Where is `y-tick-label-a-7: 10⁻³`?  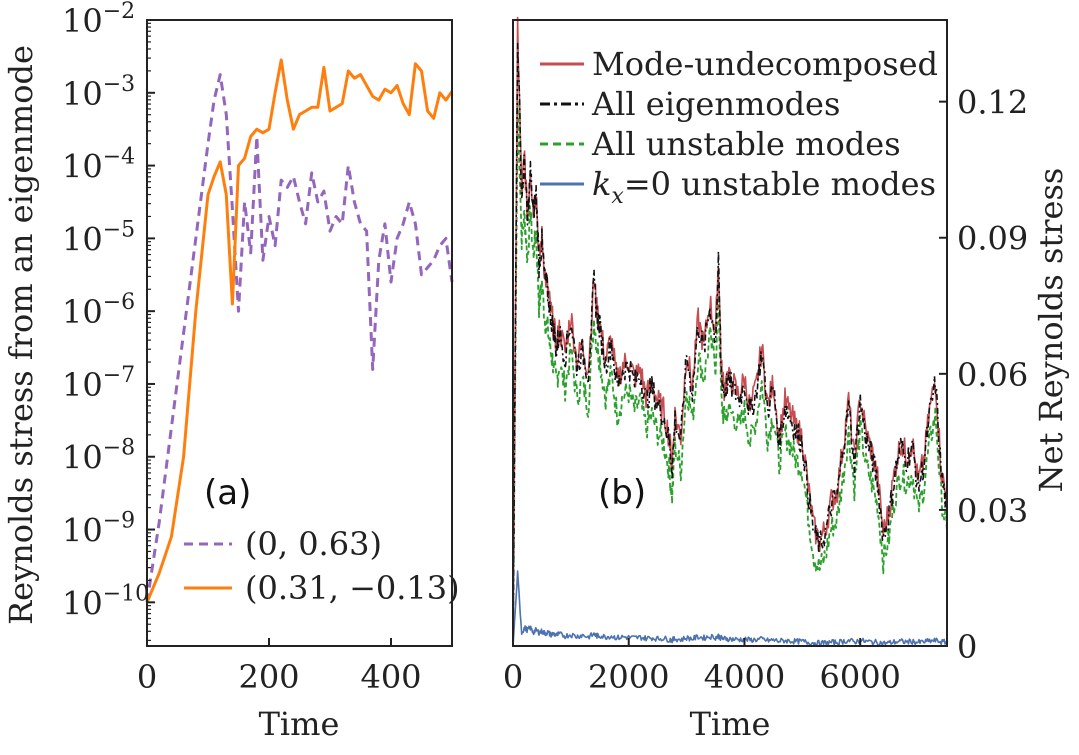 y-tick-label-a-7: 10⁻³ is located at coordinates (98, 92).